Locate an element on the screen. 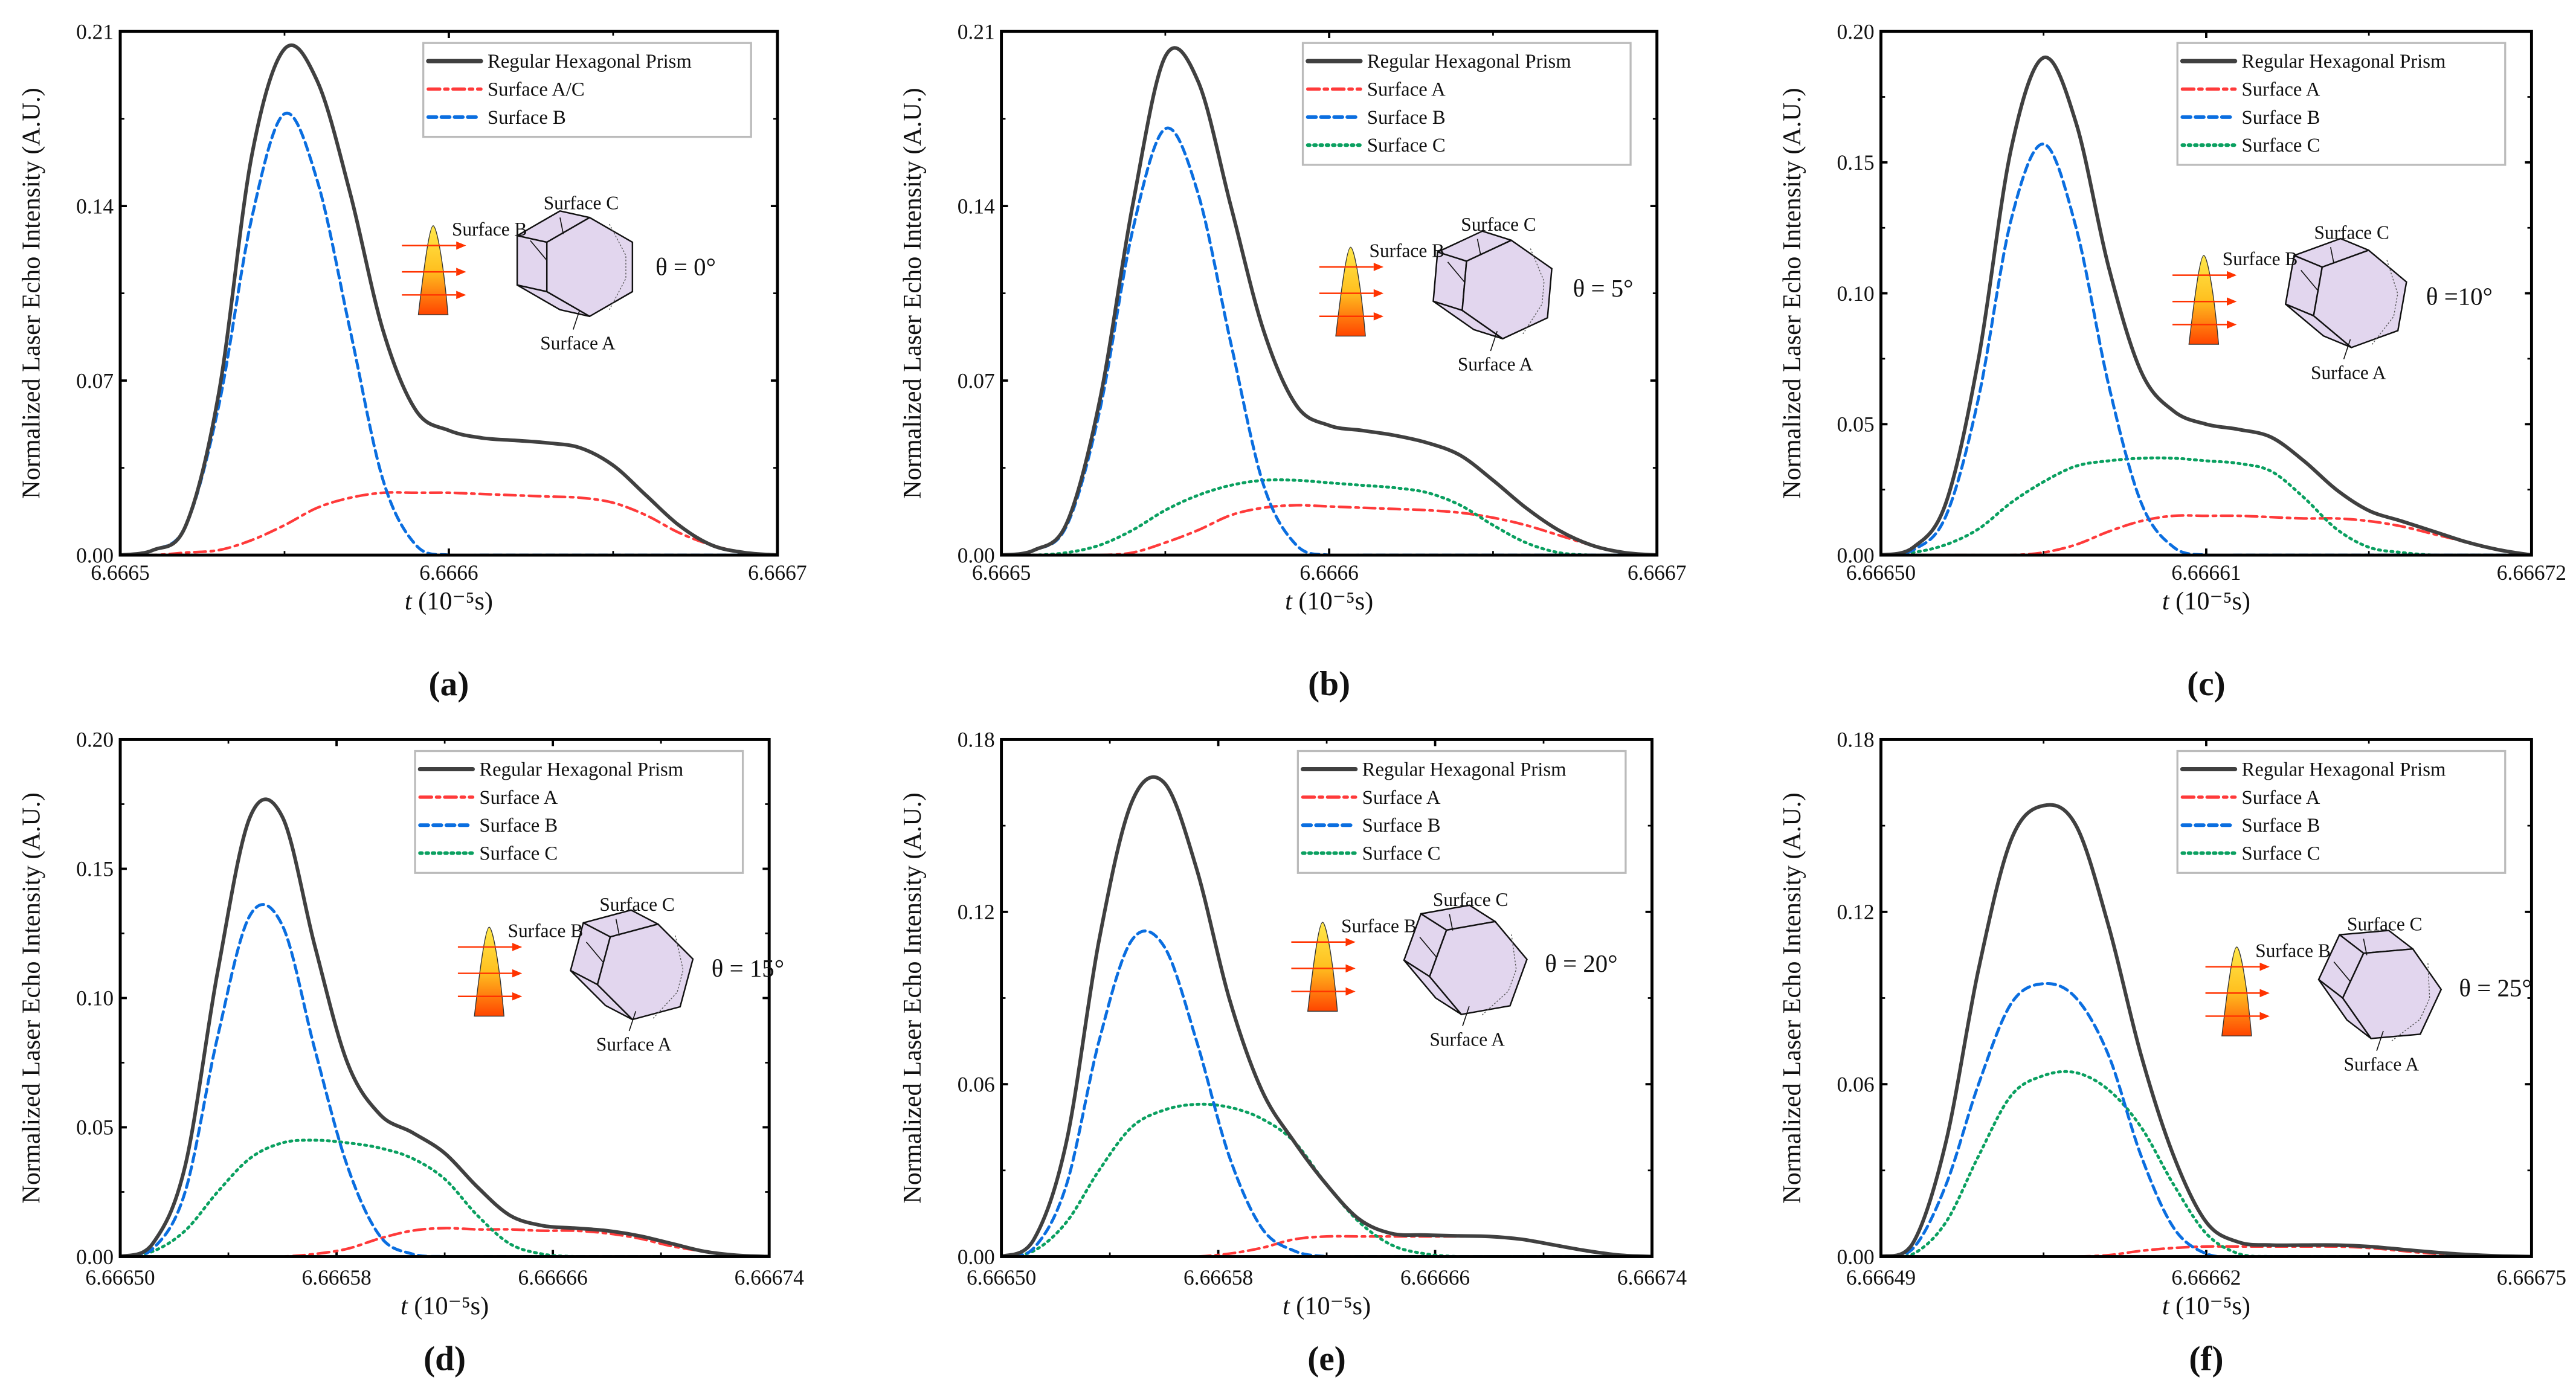  prism-inset: Surface C Surface B Surface A θ =10° is located at coordinates (2332, 302).